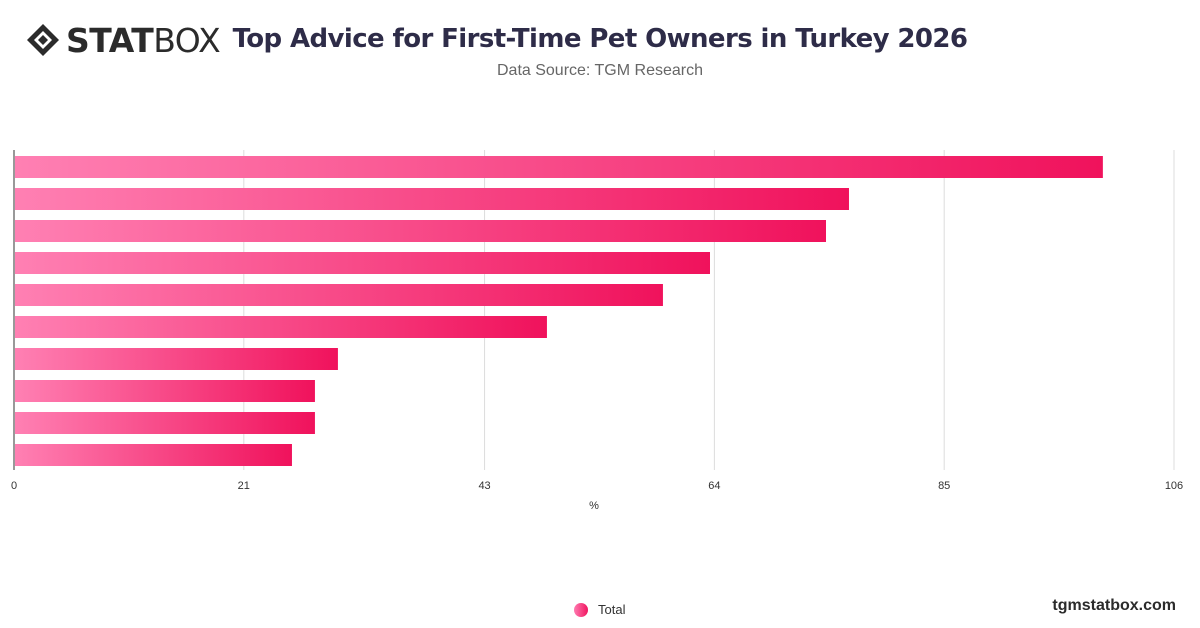  Describe the element at coordinates (244, 486) in the screenshot. I see `x-tick-label: 21` at that location.